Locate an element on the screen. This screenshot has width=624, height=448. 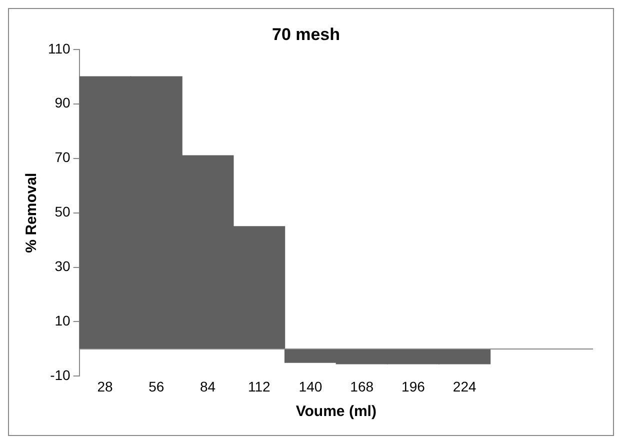
y-tick-label: 70 is located at coordinates (62, 157).